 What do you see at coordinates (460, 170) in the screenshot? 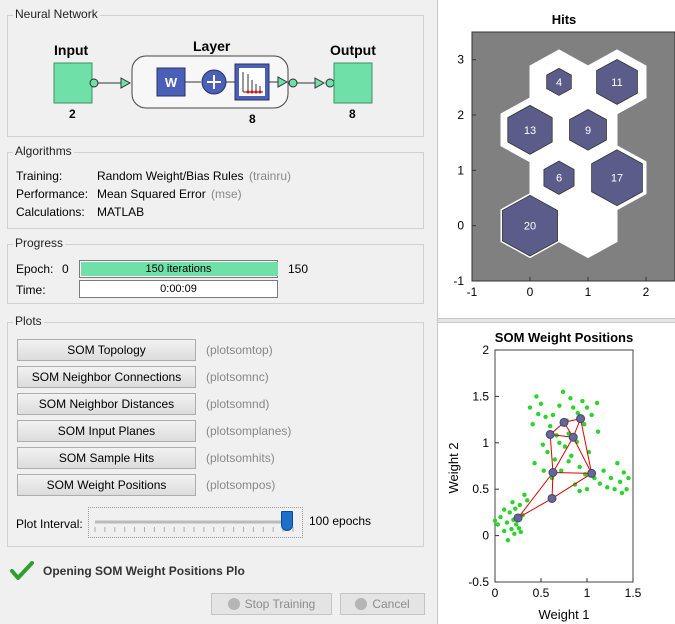
I see `hits-ytick-2: 1` at bounding box center [460, 170].